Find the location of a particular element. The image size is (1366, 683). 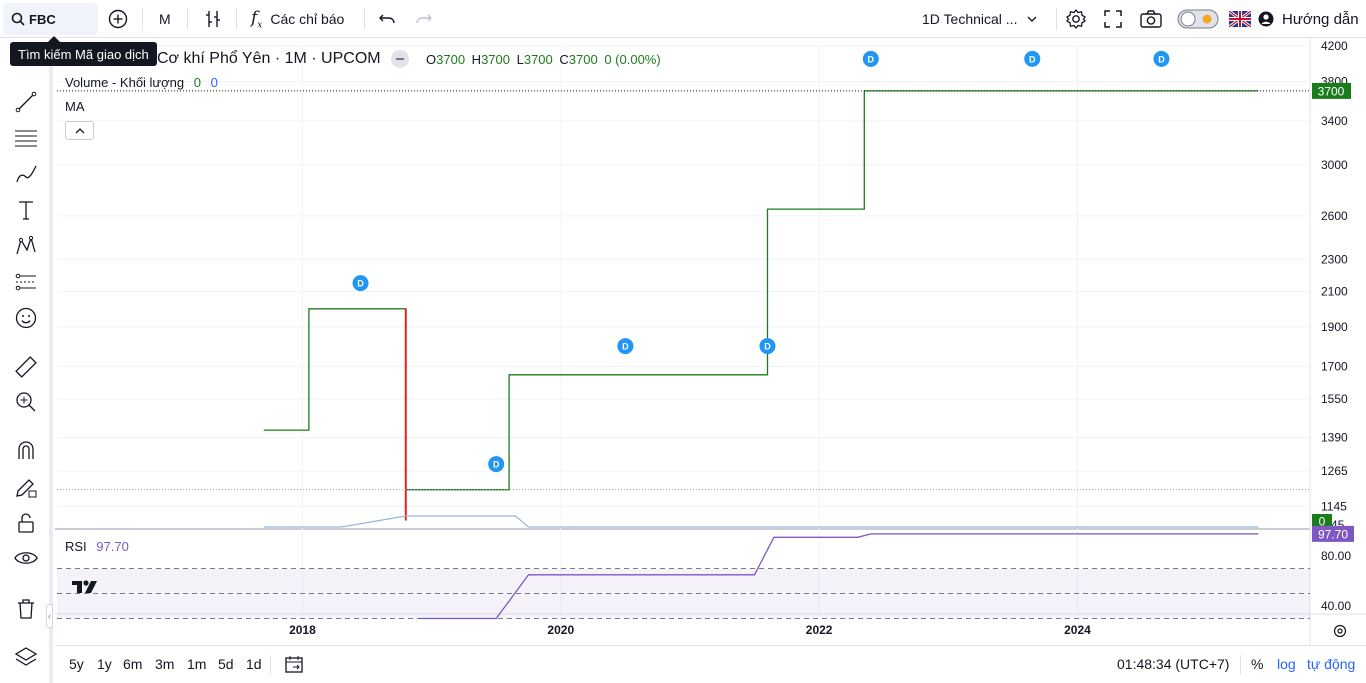

go-to-date-button is located at coordinates (294, 666).